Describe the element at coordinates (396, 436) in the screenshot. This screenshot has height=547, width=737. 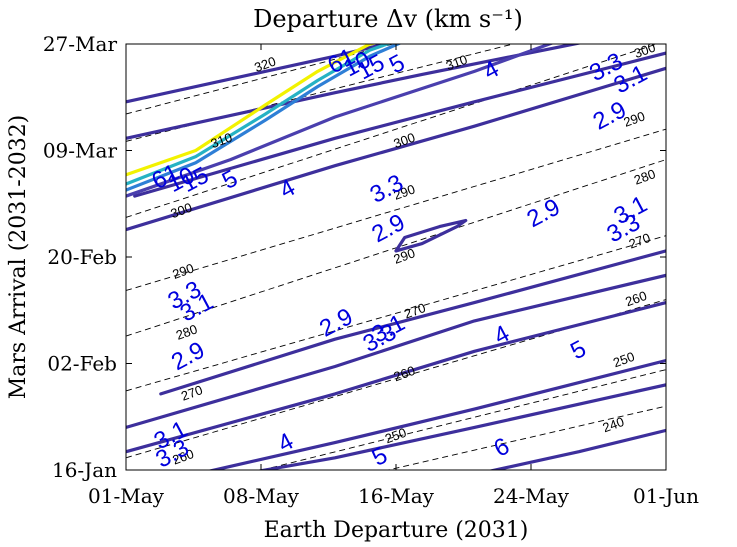
I see `tof-label-18: 250` at that location.